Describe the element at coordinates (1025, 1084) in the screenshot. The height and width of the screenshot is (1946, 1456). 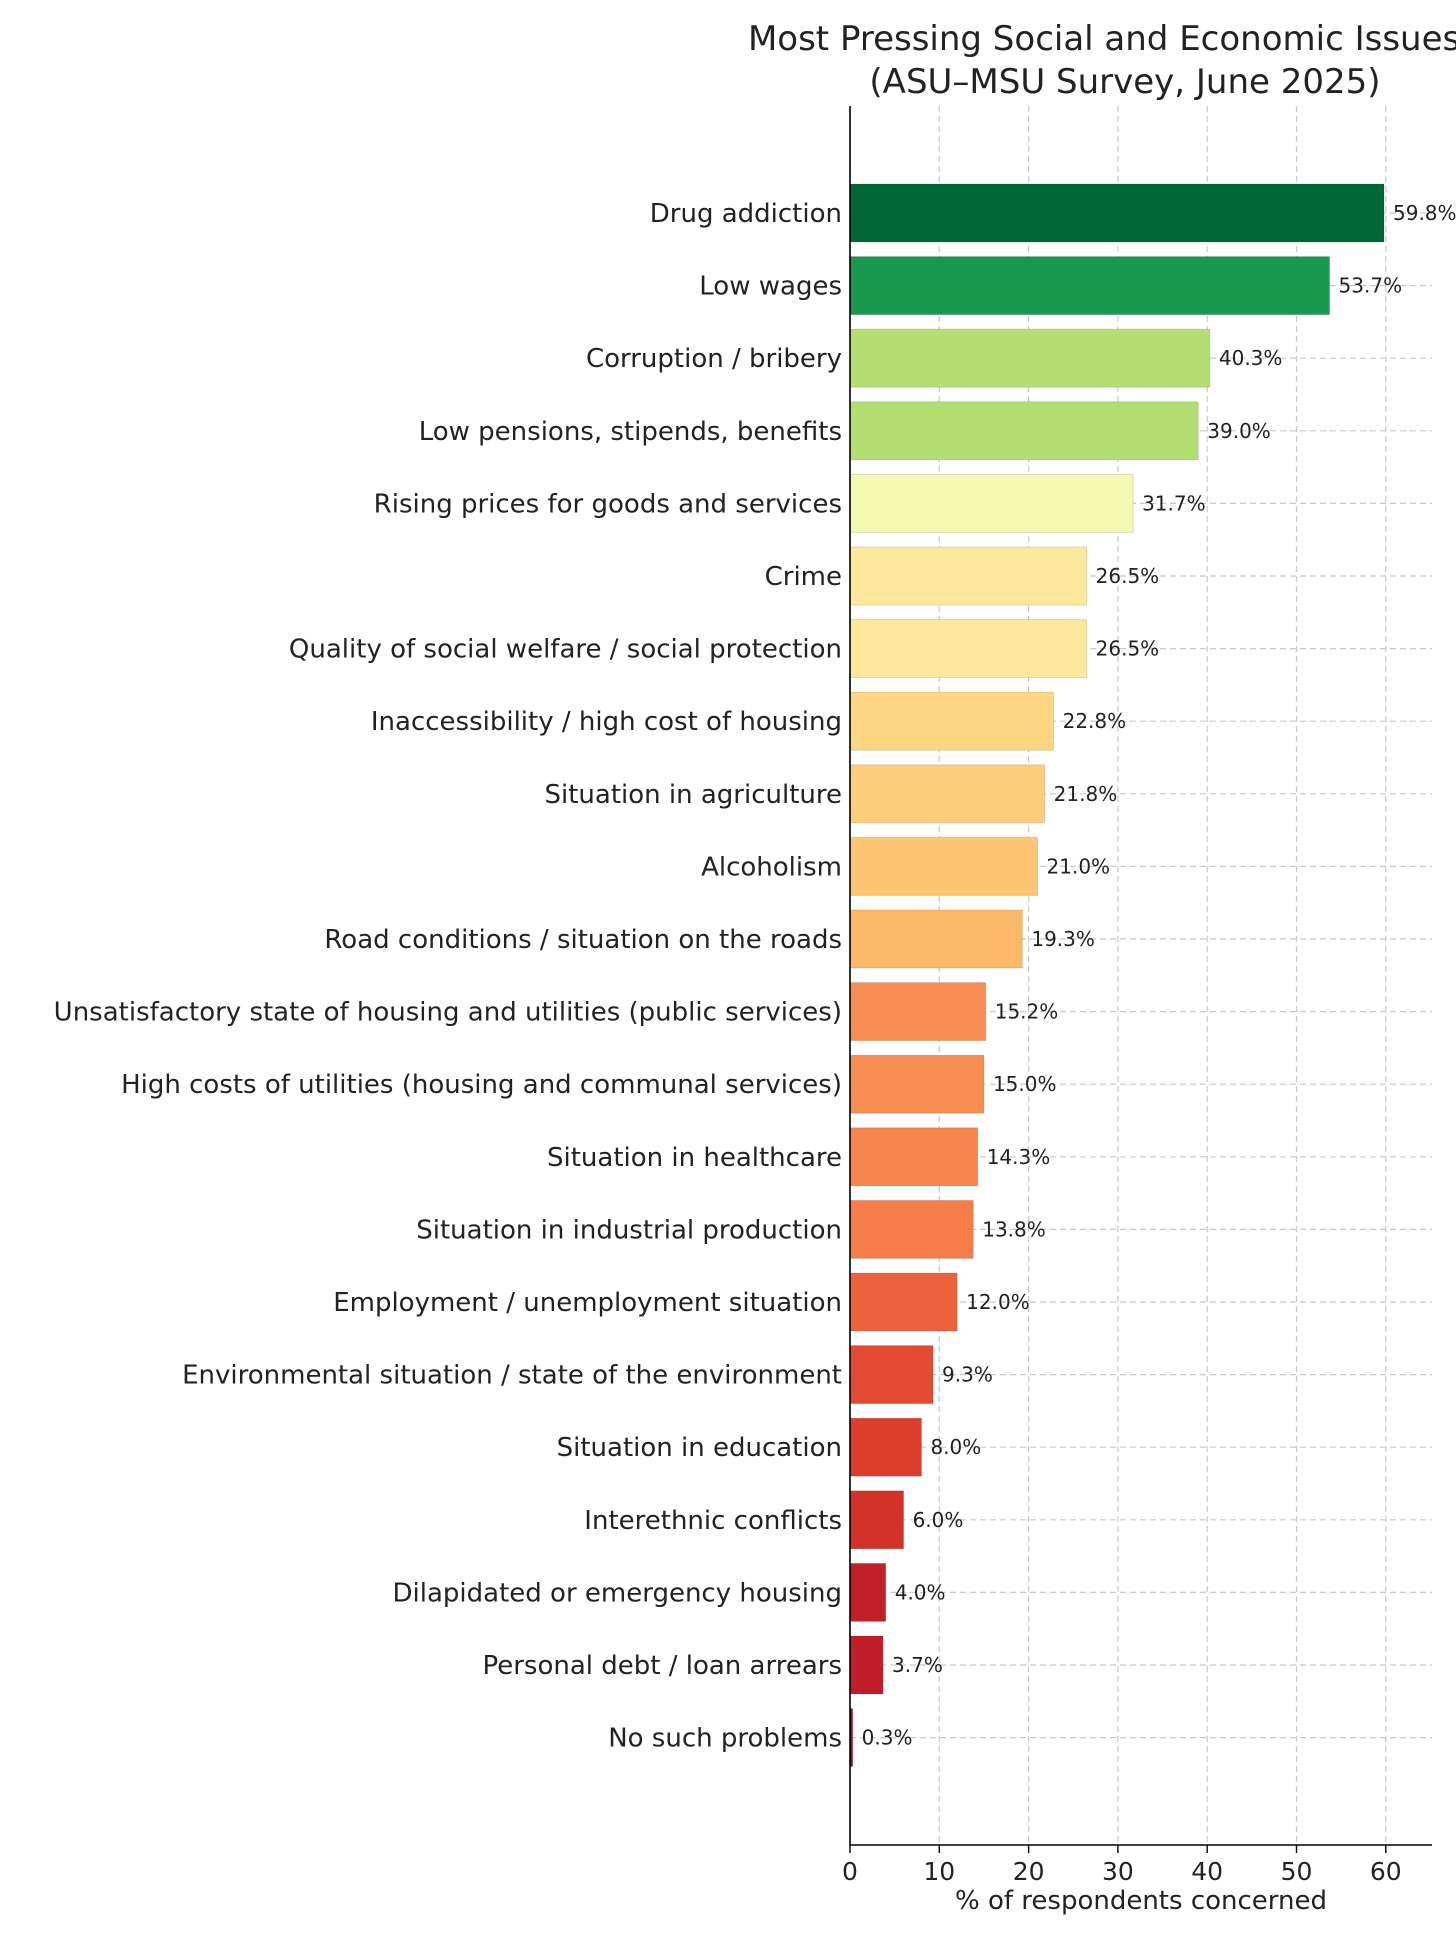
I see `bar-value-label: 15.0%` at that location.